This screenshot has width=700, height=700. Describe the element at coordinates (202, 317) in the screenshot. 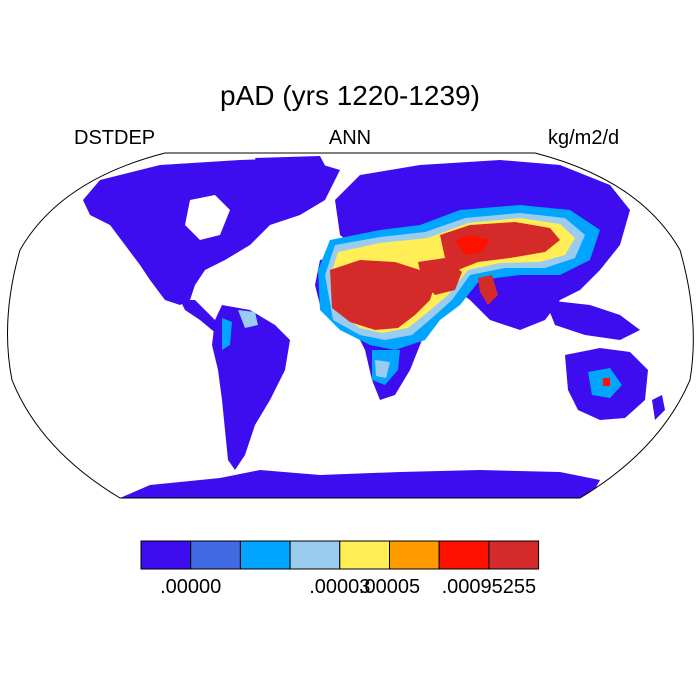

I see `land-central-america` at that location.